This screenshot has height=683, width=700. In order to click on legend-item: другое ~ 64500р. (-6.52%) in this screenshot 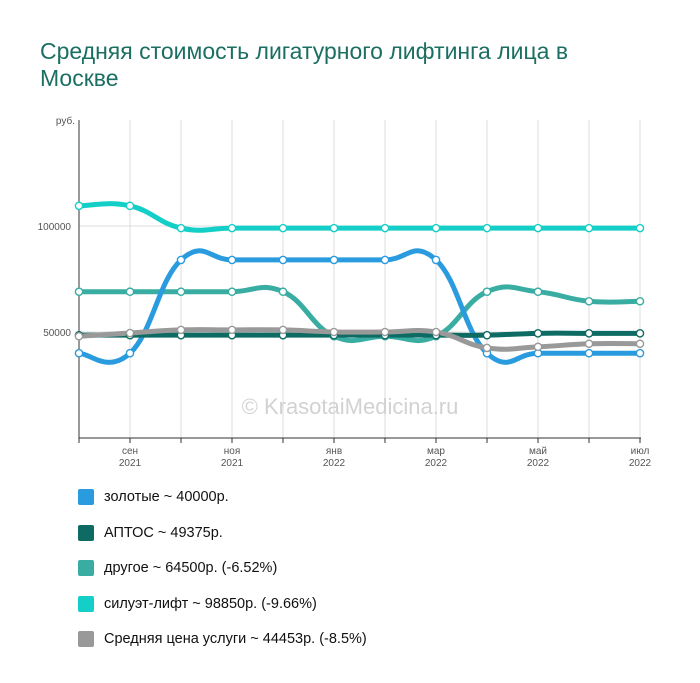, I will do `click(222, 568)`.